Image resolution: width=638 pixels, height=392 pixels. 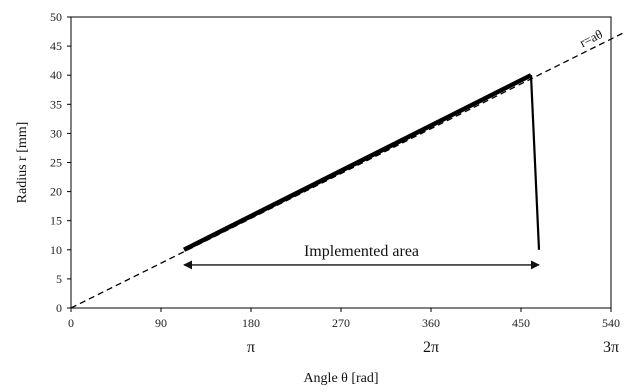 I want to click on x-tick-label: 450, so click(x=521, y=323).